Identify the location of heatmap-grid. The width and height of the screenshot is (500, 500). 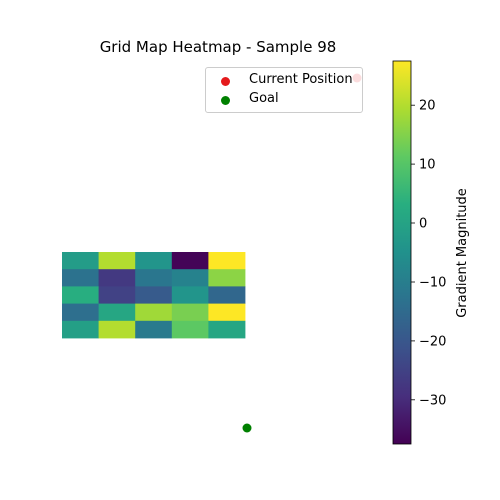
(154, 295).